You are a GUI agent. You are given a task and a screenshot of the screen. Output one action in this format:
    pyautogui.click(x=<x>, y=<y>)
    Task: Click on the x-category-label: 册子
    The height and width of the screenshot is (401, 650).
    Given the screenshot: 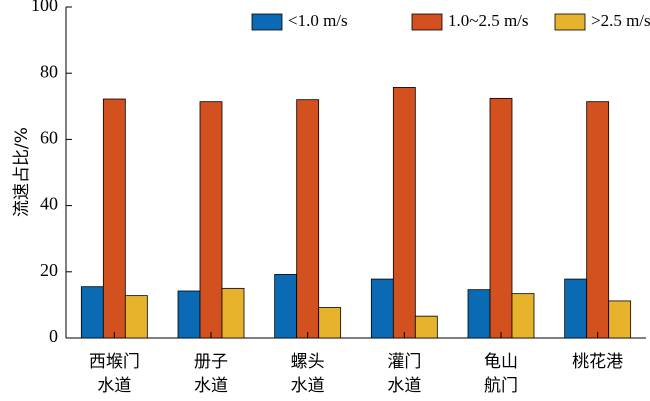 What is the action you would take?
    pyautogui.click(x=211, y=362)
    